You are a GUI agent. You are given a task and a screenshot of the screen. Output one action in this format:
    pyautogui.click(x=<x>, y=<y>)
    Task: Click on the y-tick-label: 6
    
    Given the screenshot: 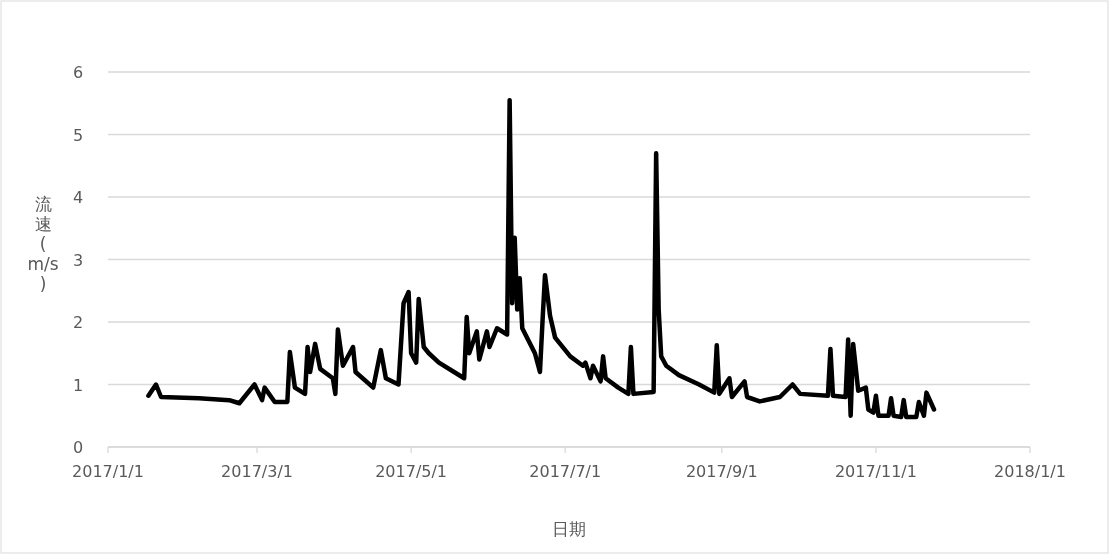 What is the action you would take?
    pyautogui.click(x=78, y=72)
    